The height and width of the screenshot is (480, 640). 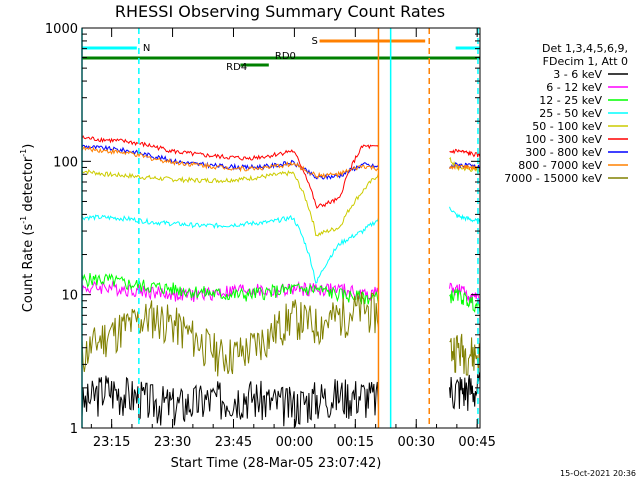 I want to click on x-tick-label: 00:15, so click(x=355, y=442).